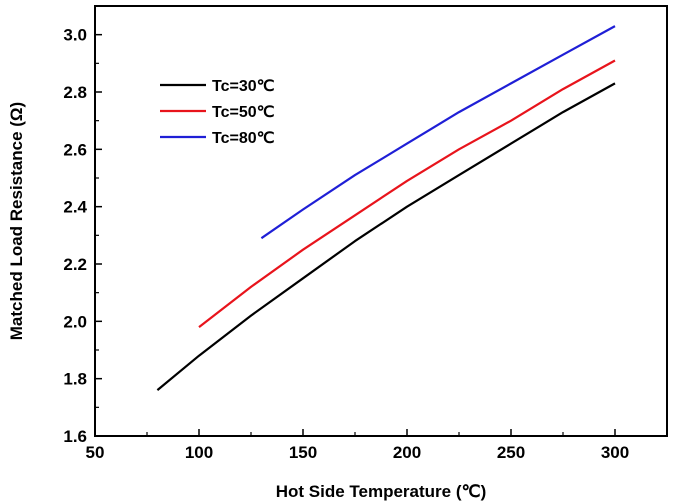 Image resolution: width=693 pixels, height=504 pixels. What do you see at coordinates (95, 452) in the screenshot?
I see `x-tick-label: 50` at bounding box center [95, 452].